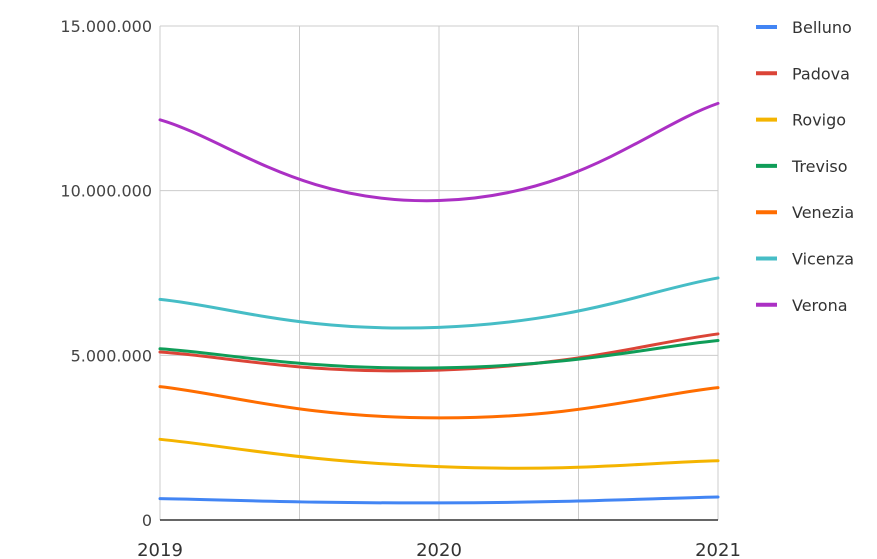 The width and height of the screenshot is (877, 559). I want to click on series-line-vicenza, so click(439, 303).